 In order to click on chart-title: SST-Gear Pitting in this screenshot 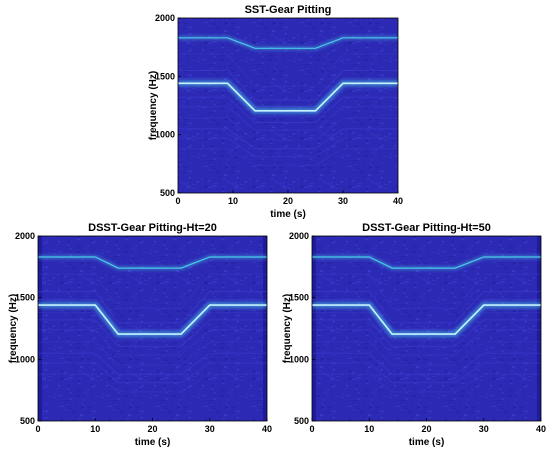, I will do `click(288, 10)`.